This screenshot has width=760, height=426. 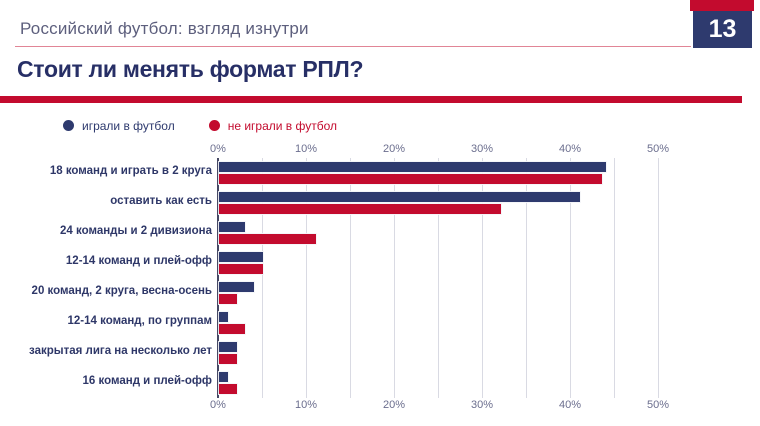 What do you see at coordinates (218, 405) in the screenshot?
I see `x-tick-label-bottom: 0%` at bounding box center [218, 405].